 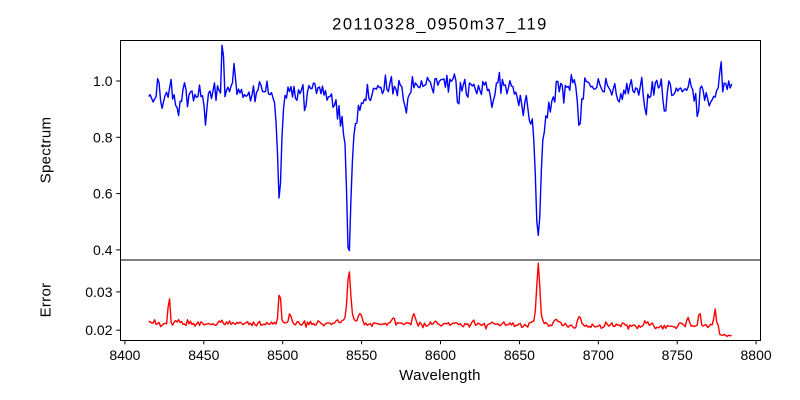 What do you see at coordinates (103, 250) in the screenshot?
I see `svg-text: 0.4` at bounding box center [103, 250].